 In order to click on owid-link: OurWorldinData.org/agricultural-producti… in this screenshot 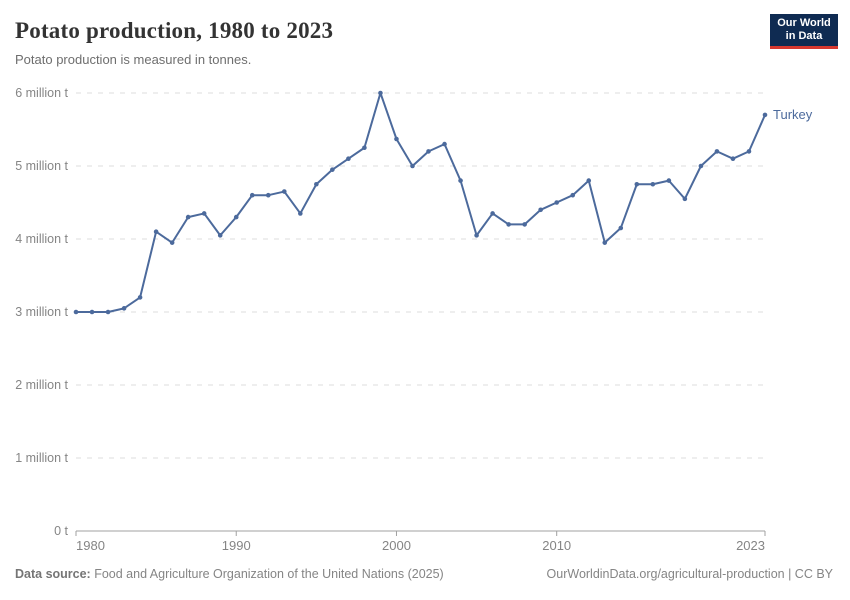, I will do `click(689, 574)`.